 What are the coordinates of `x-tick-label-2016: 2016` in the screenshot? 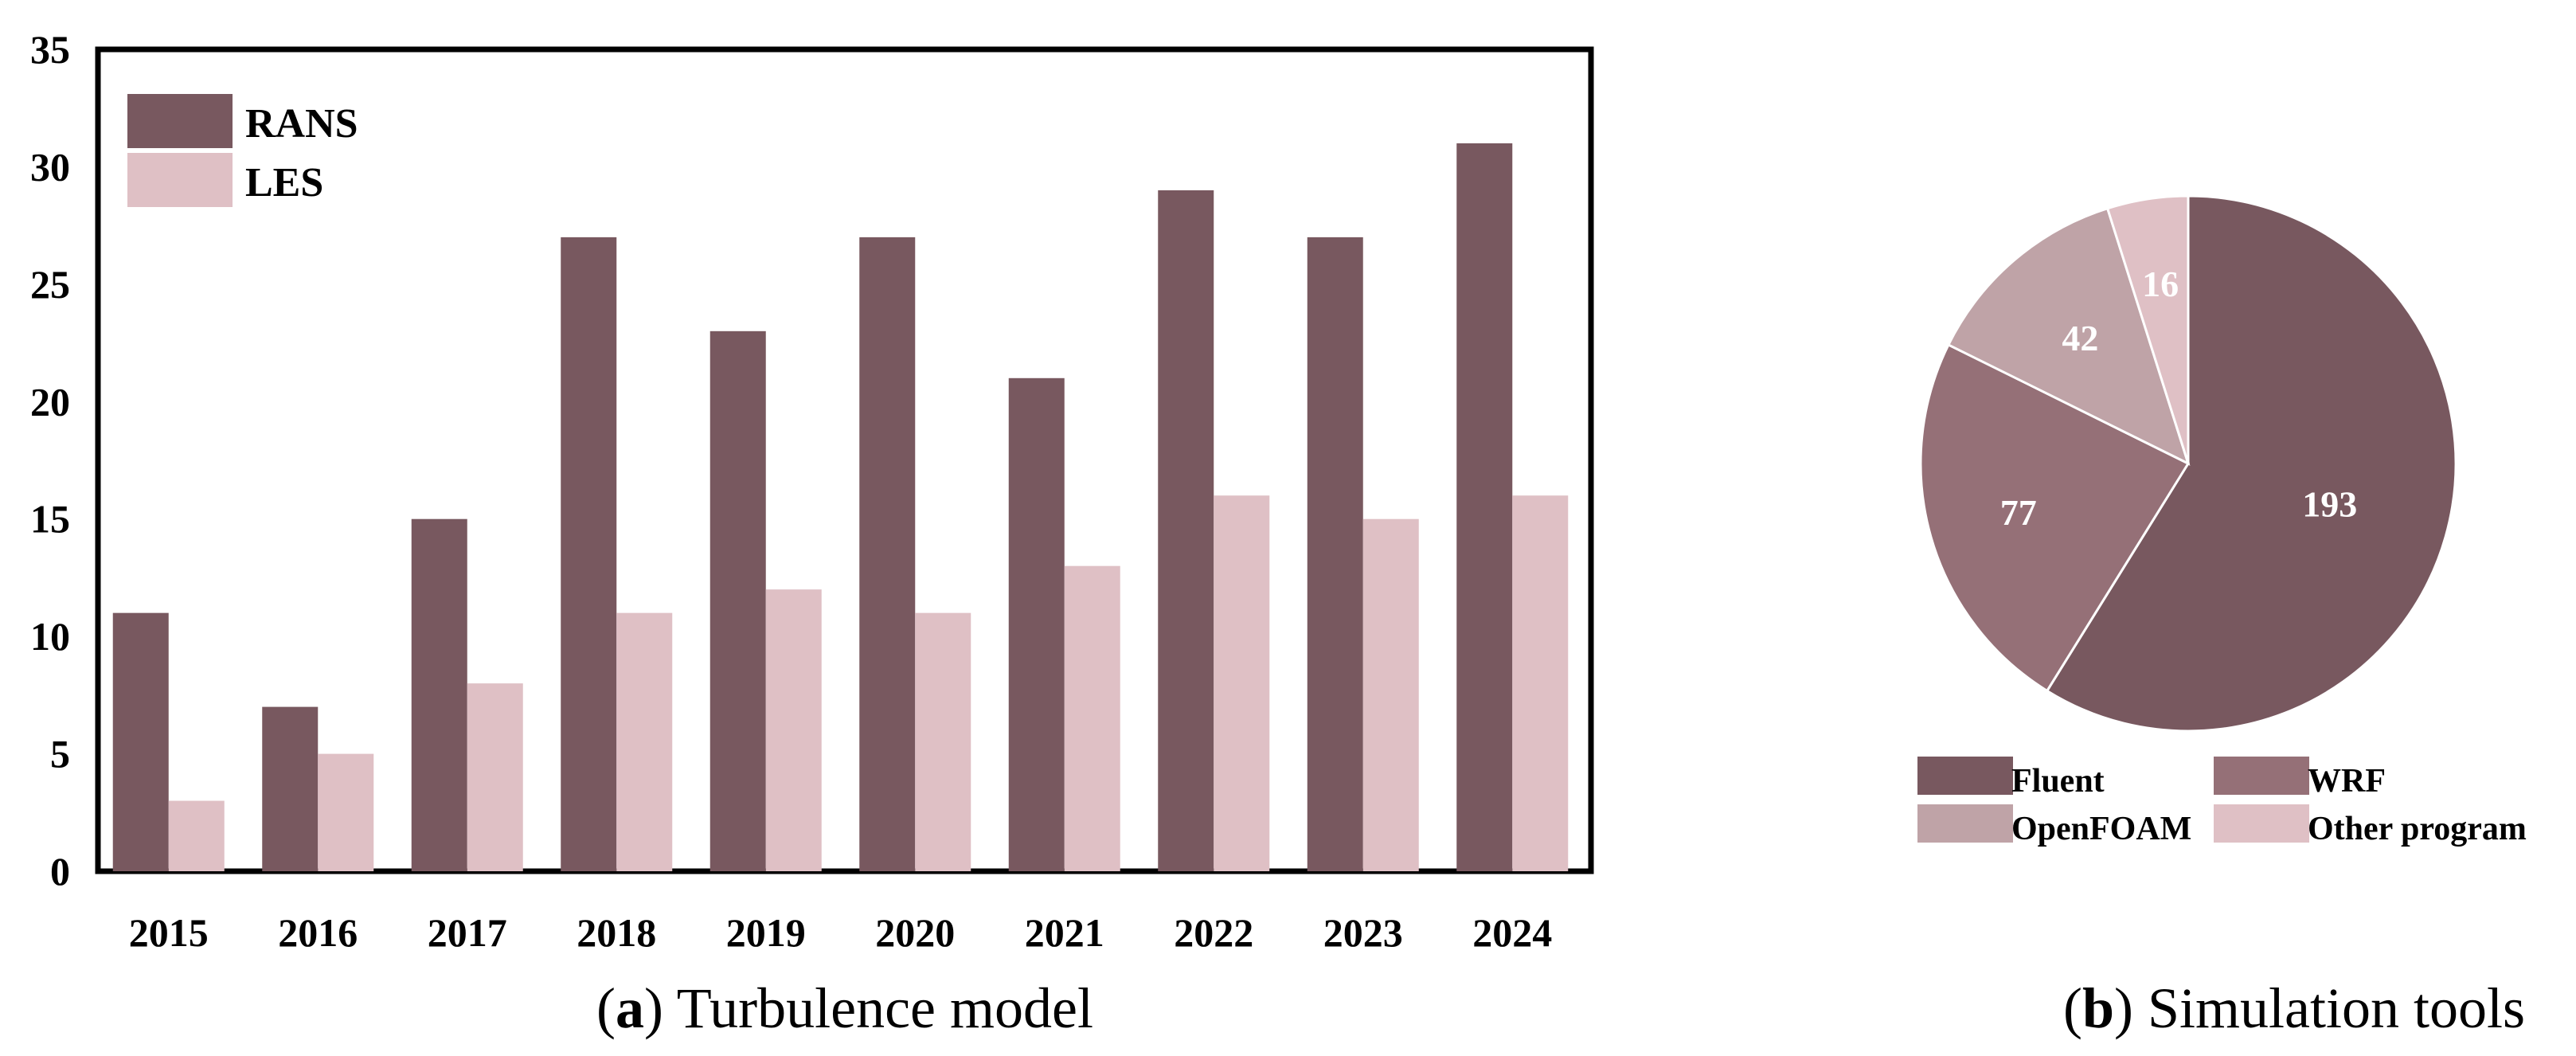 It's located at (318, 932).